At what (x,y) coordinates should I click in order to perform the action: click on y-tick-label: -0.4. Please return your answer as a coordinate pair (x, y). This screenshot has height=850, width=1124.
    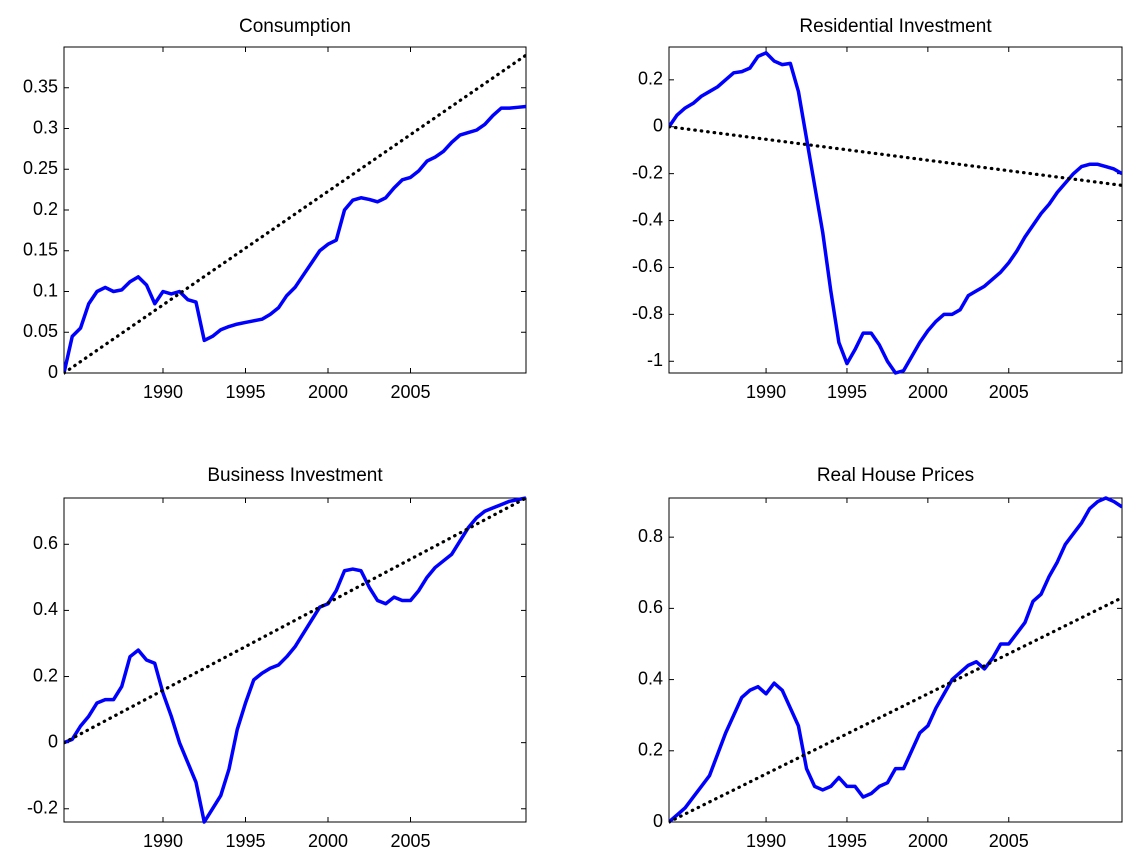
    Looking at the image, I should click on (647, 219).